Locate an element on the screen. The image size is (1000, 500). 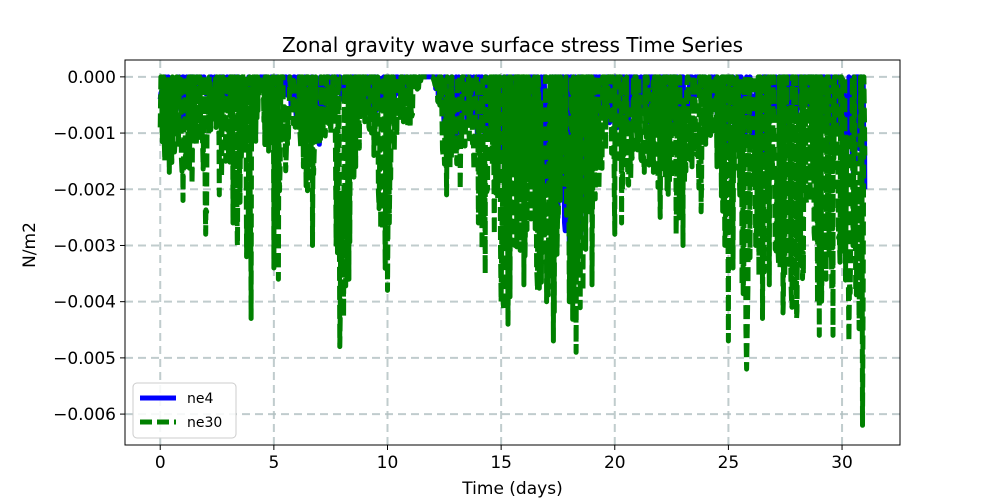
y-tick-label: −0.003 is located at coordinates (84, 246).